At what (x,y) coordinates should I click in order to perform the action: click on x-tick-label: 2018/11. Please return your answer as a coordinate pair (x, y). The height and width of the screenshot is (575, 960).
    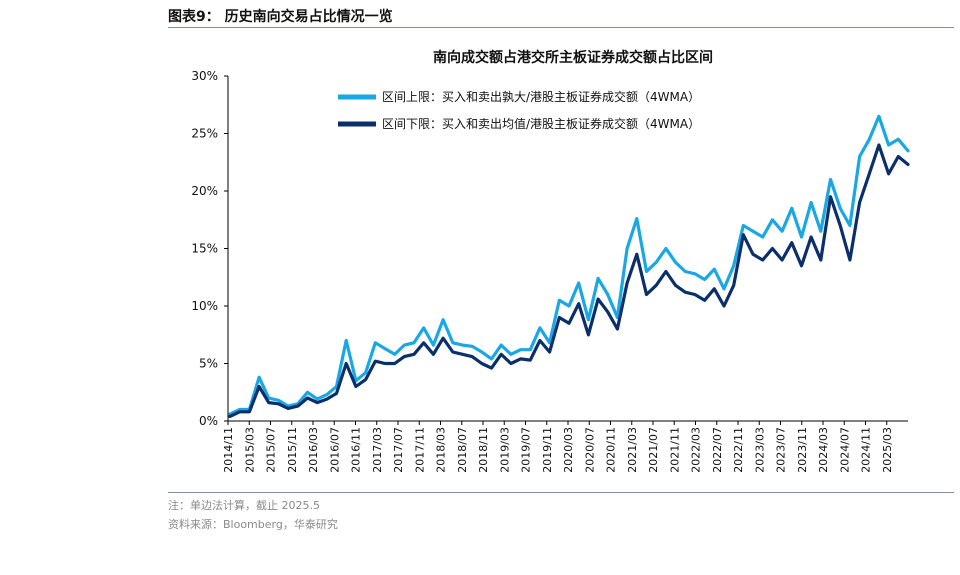
    Looking at the image, I should click on (483, 450).